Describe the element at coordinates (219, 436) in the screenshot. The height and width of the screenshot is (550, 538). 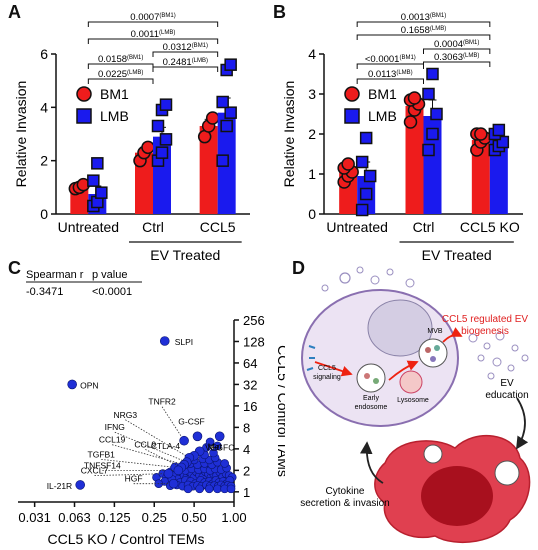
I see `scatter-point-vegfc` at that location.